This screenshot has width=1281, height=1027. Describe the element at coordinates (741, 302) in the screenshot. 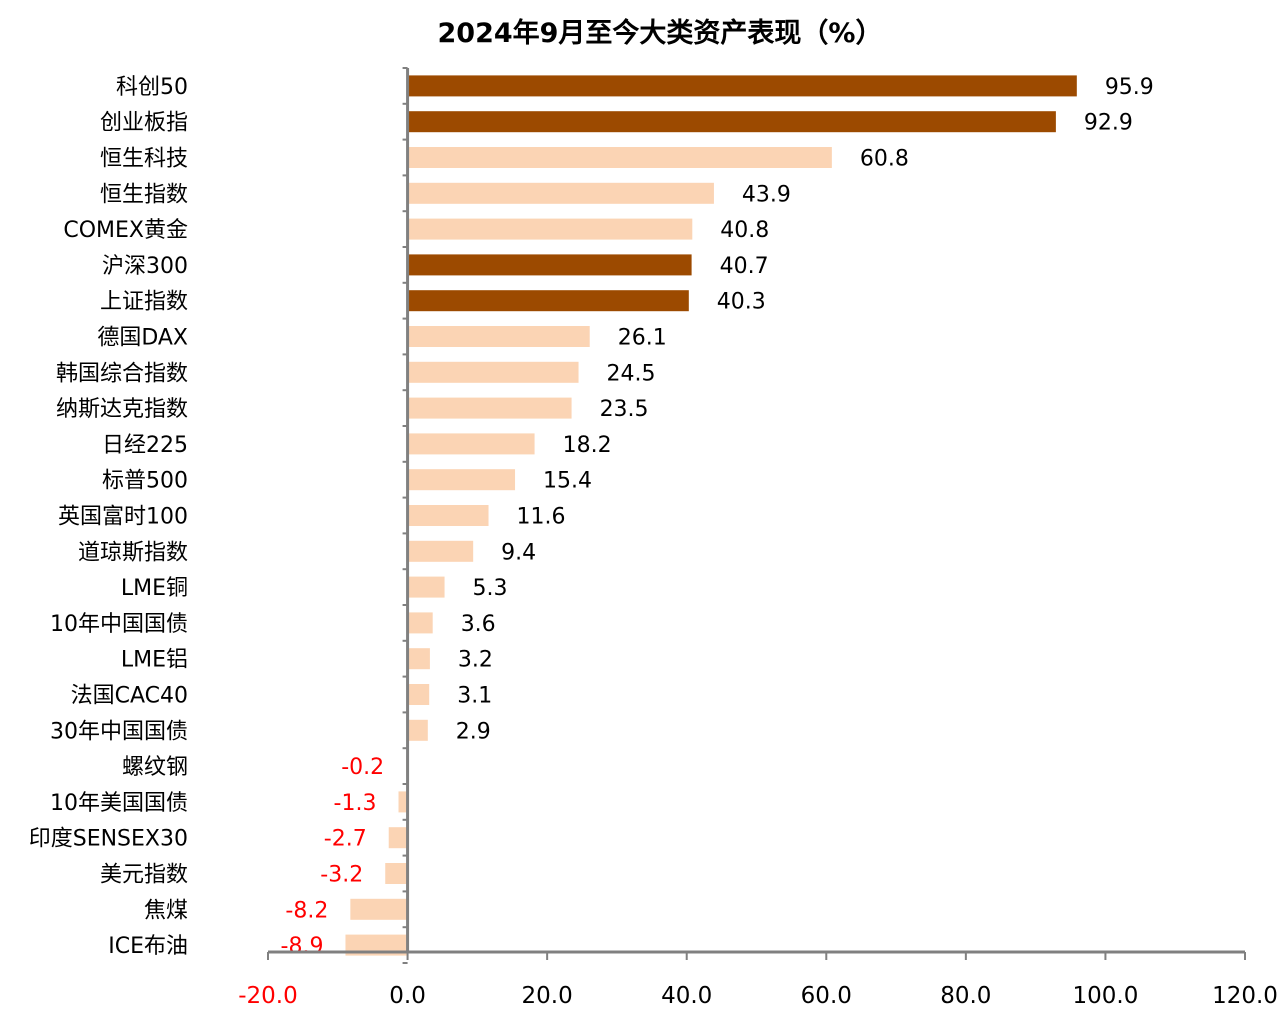

I see `value-label: 40.3` at that location.